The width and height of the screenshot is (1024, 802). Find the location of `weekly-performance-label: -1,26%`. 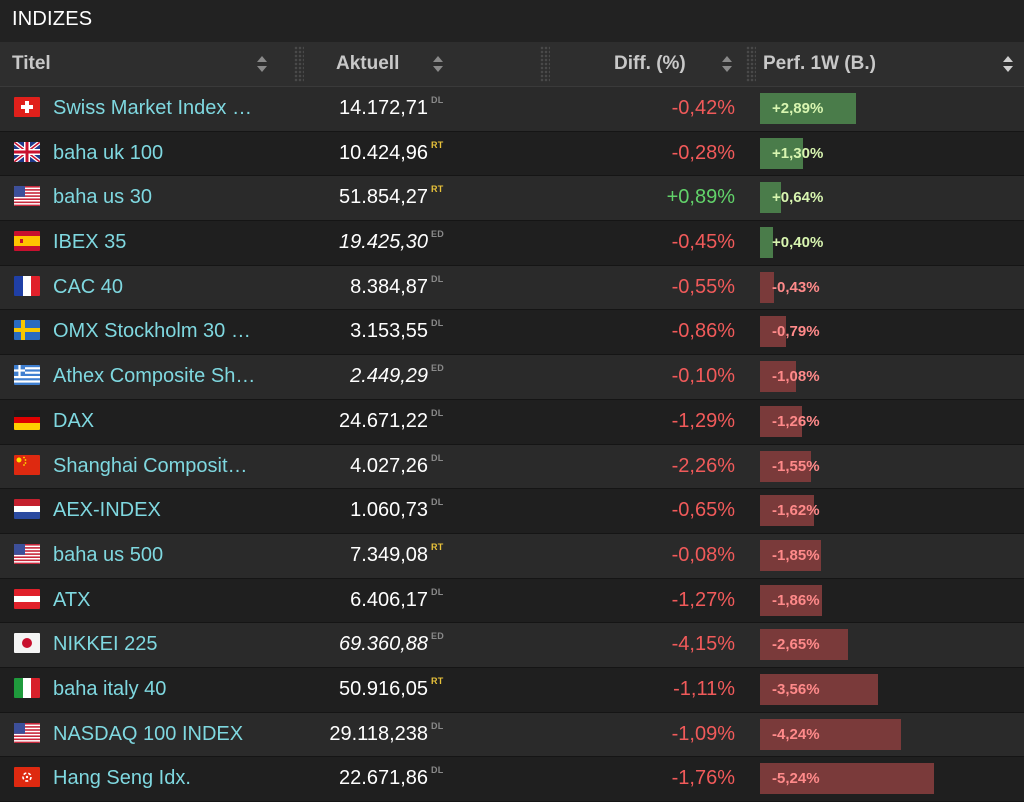

weekly-performance-label: -1,26% is located at coordinates (796, 421).